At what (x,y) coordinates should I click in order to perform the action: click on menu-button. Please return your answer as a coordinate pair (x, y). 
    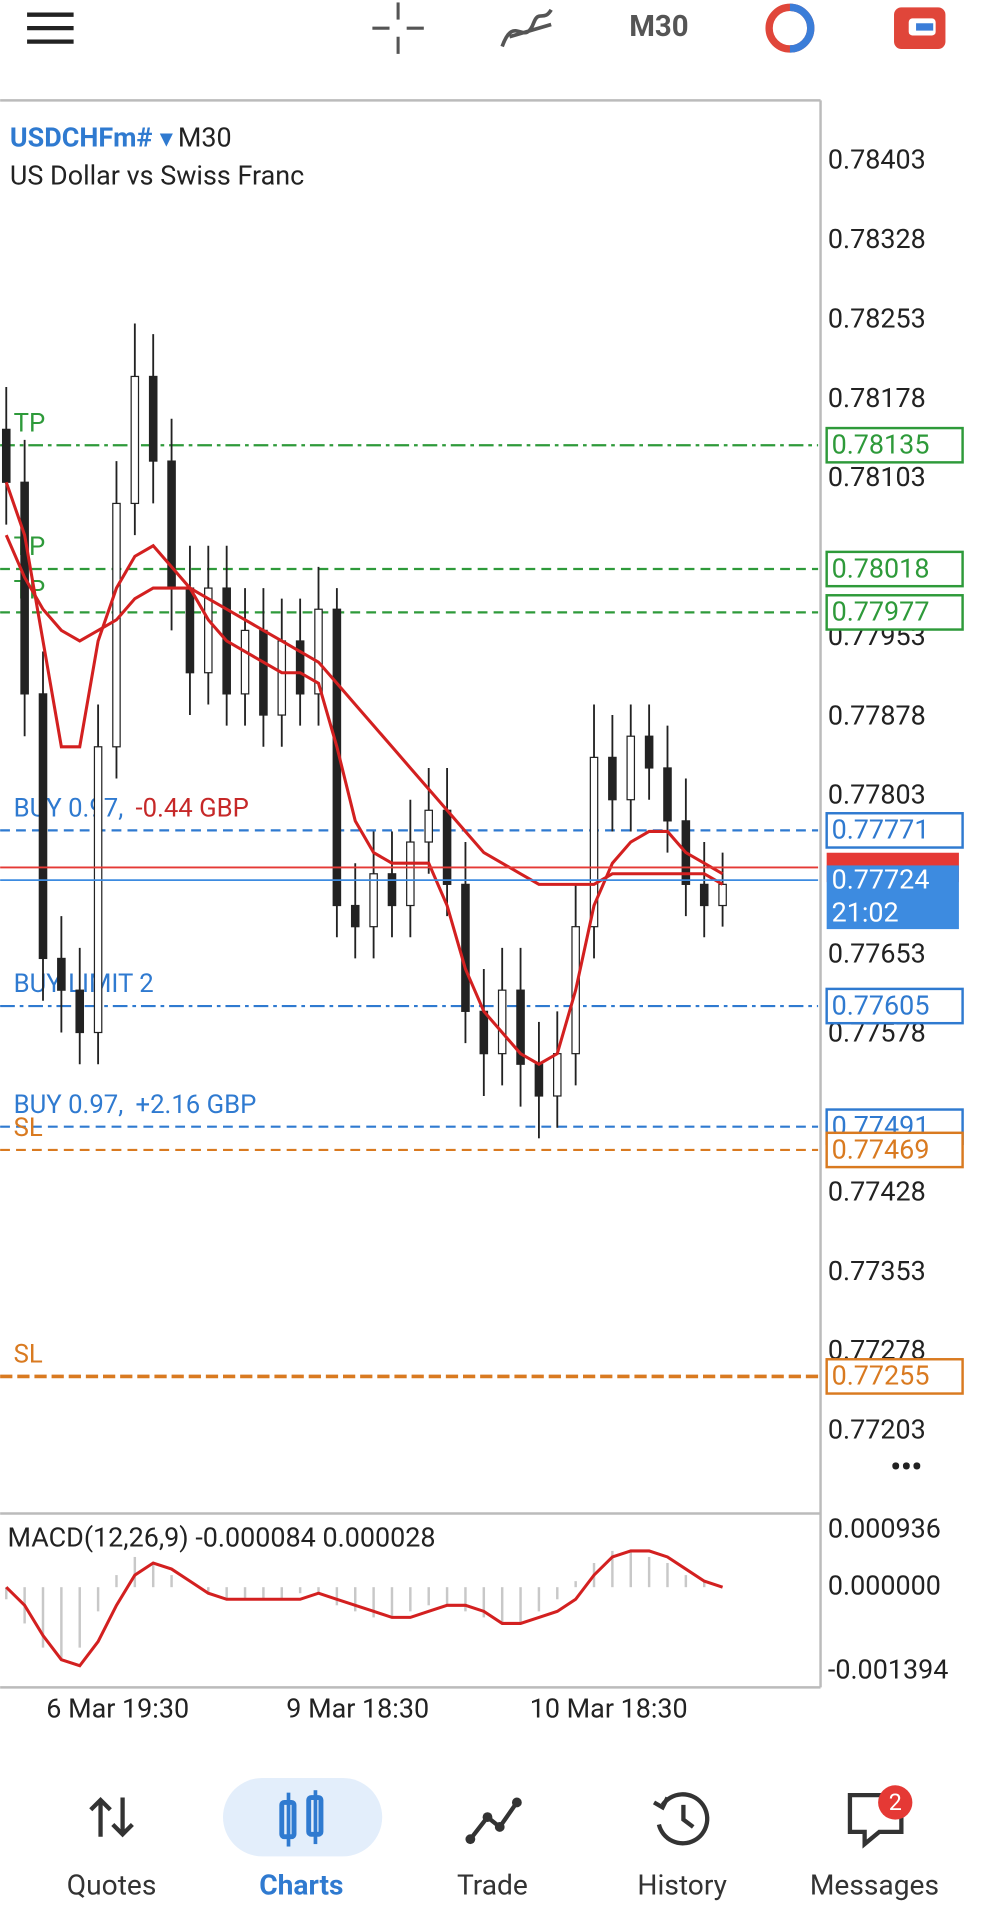
    Looking at the image, I should click on (50, 28).